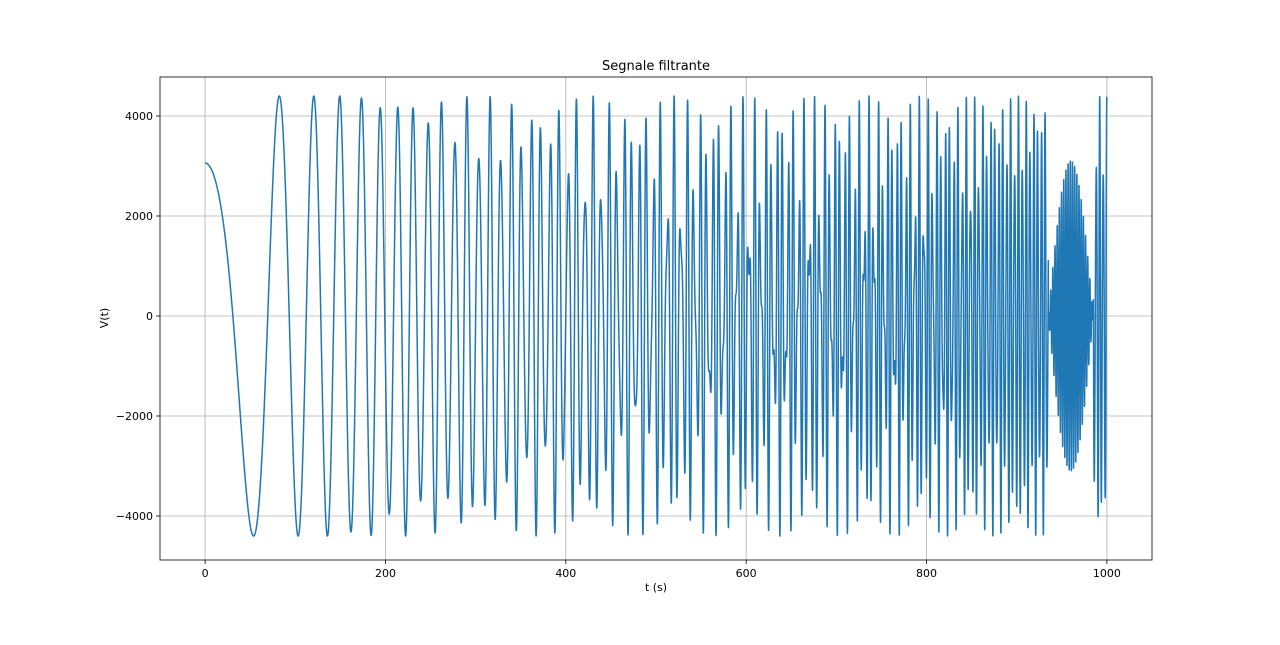 This screenshot has width=1280, height=645. What do you see at coordinates (746, 573) in the screenshot?
I see `x-tick-label: 600` at bounding box center [746, 573].